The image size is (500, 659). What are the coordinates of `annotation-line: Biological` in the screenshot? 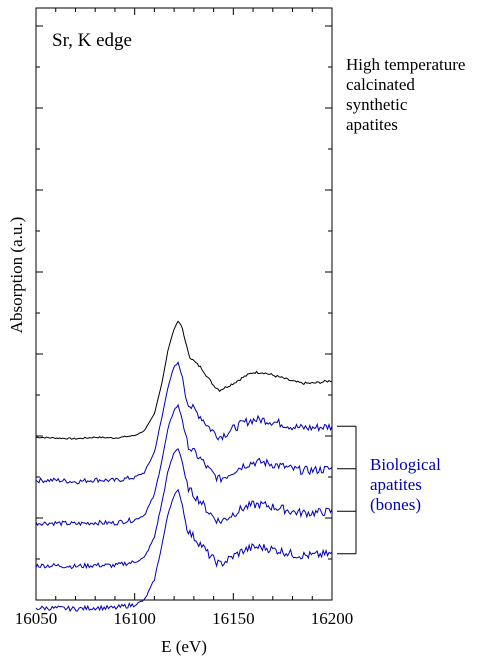 It's located at (405, 464).